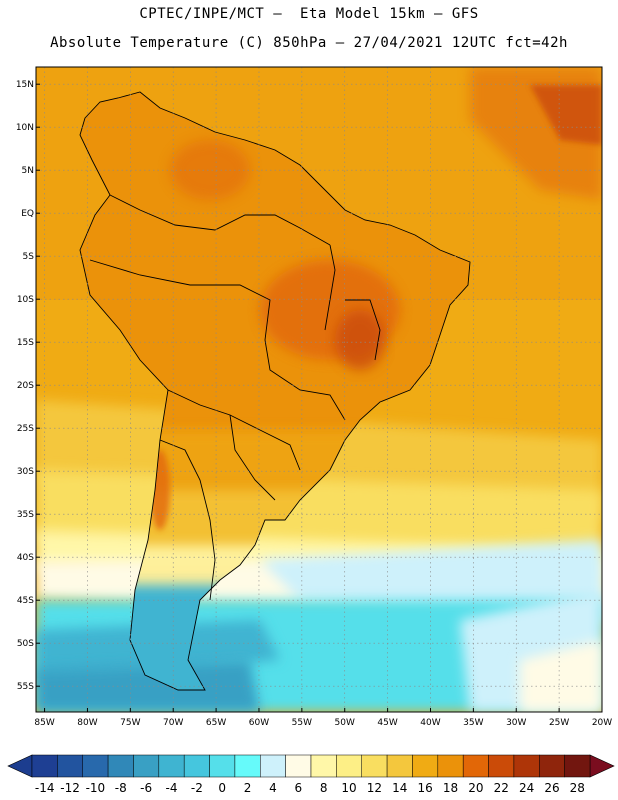  Describe the element at coordinates (273, 788) in the screenshot. I see `colorbar-label: 4` at that location.